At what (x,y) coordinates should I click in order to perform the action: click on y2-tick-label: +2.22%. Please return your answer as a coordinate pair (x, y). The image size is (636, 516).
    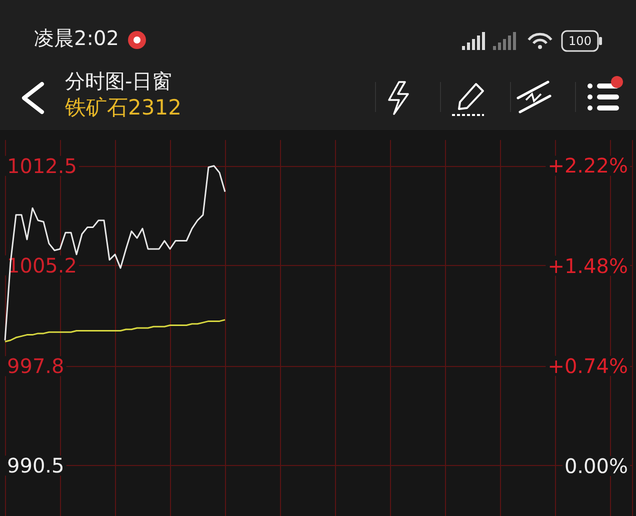
    Looking at the image, I should click on (588, 166).